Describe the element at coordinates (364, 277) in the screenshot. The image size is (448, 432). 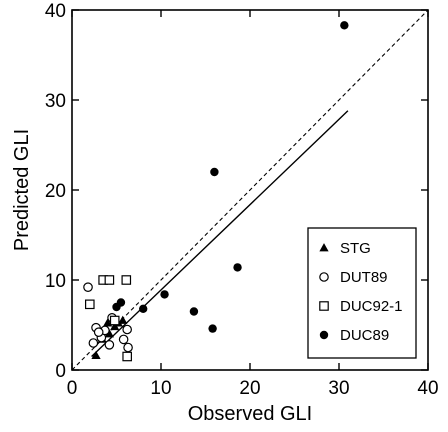
I see `legend-label: DUT89` at that location.